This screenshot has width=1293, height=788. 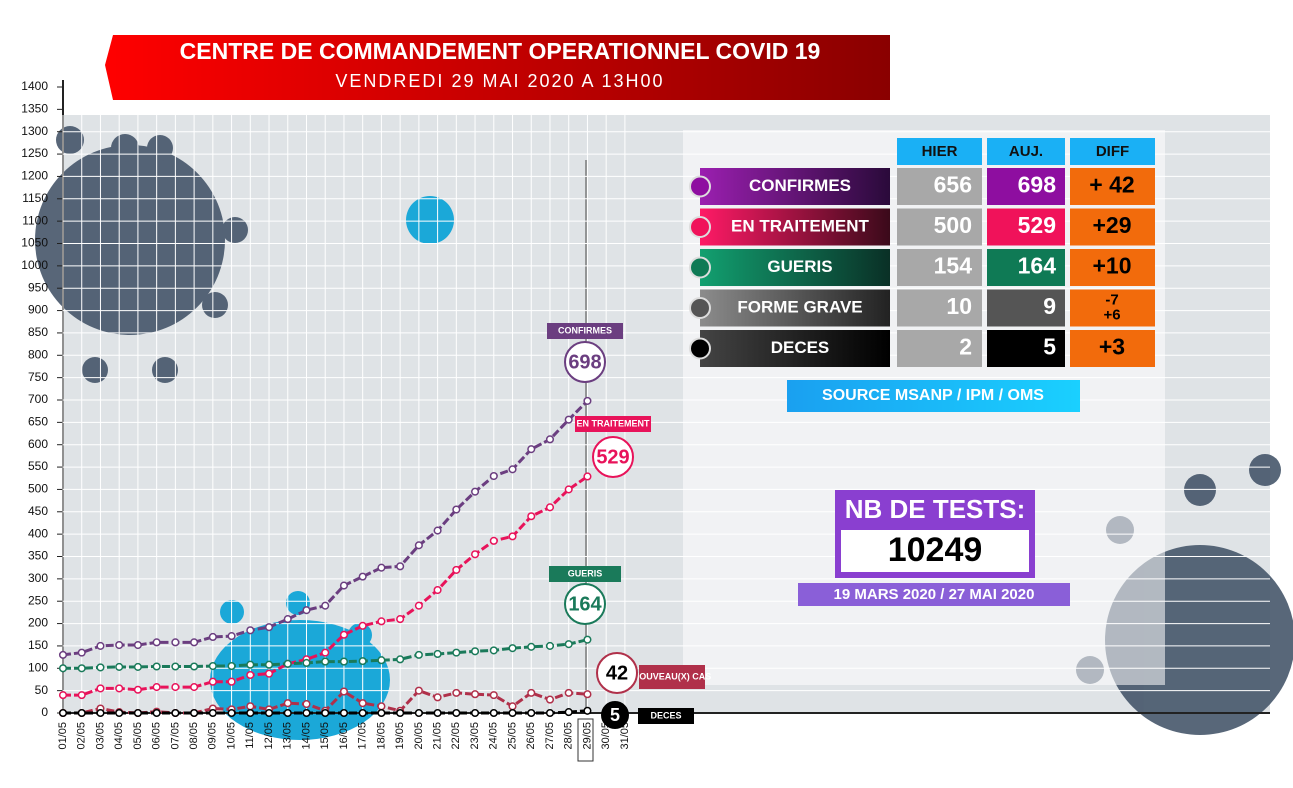 What do you see at coordinates (939, 151) in the screenshot?
I see `table-header-cell` at bounding box center [939, 151].